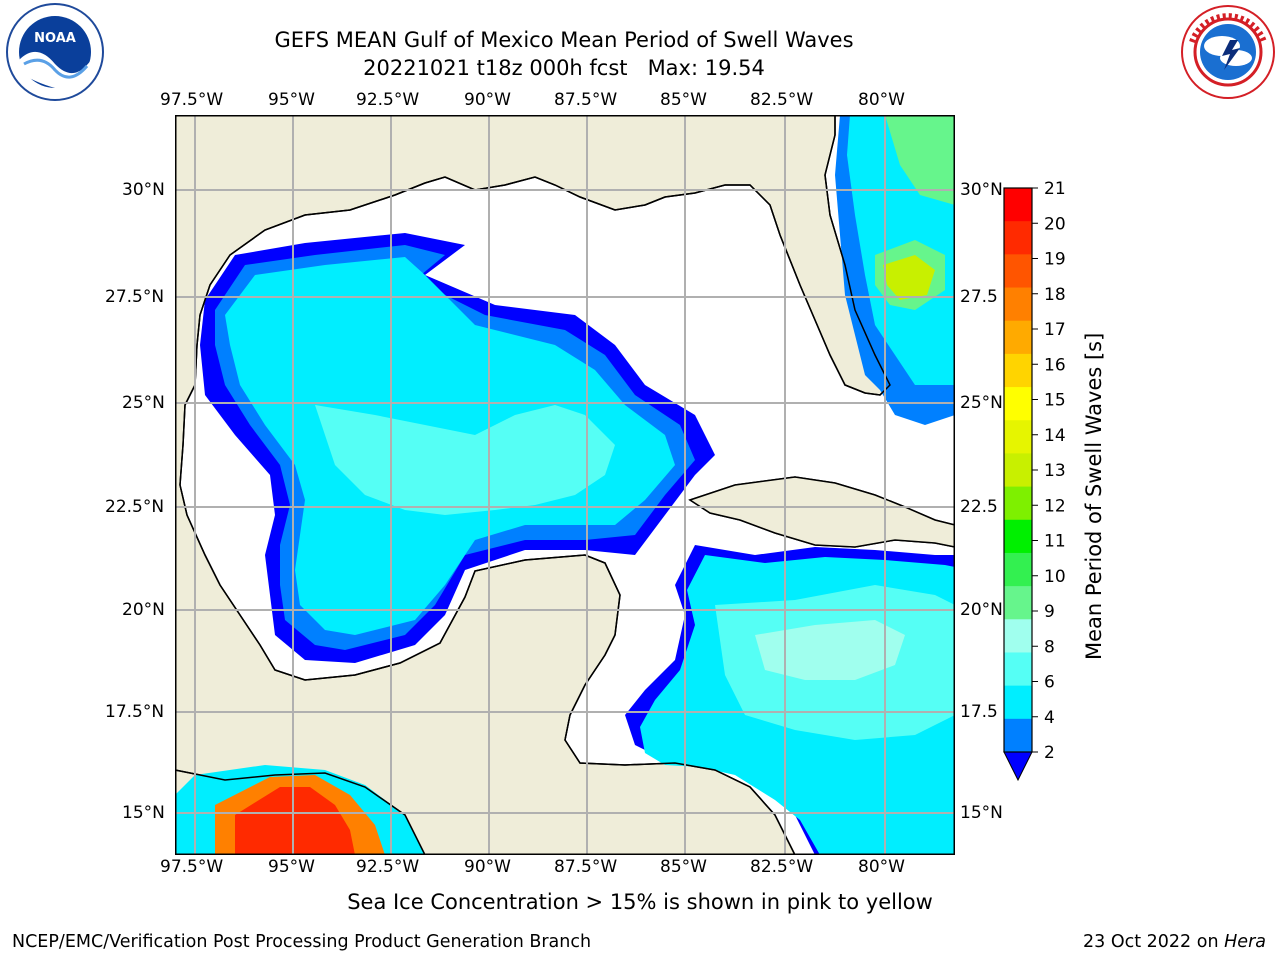 The height and width of the screenshot is (960, 1280). I want to click on lat-tick-left: 30°N, so click(143, 190).